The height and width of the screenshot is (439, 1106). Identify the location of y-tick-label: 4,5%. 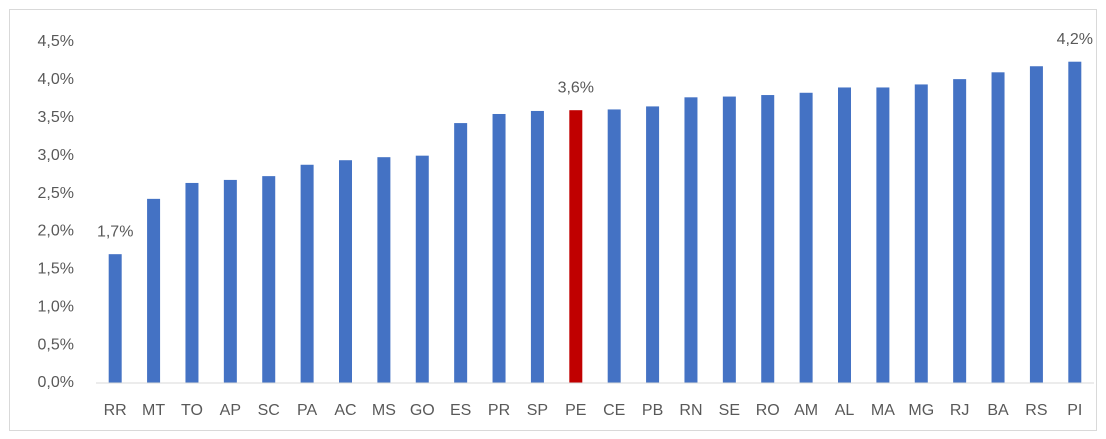
(56, 41).